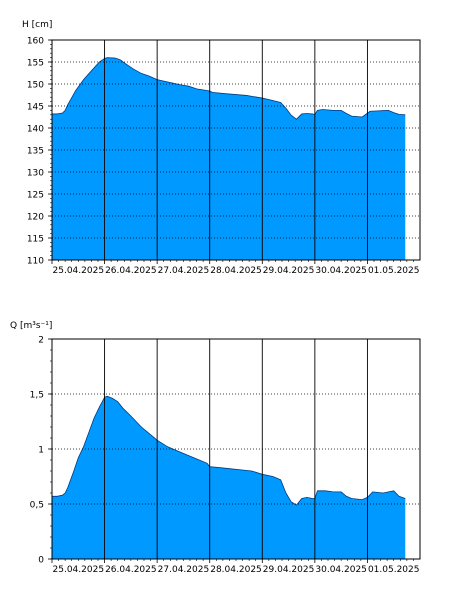  I want to click on y-tick-label: 155, so click(35, 64).